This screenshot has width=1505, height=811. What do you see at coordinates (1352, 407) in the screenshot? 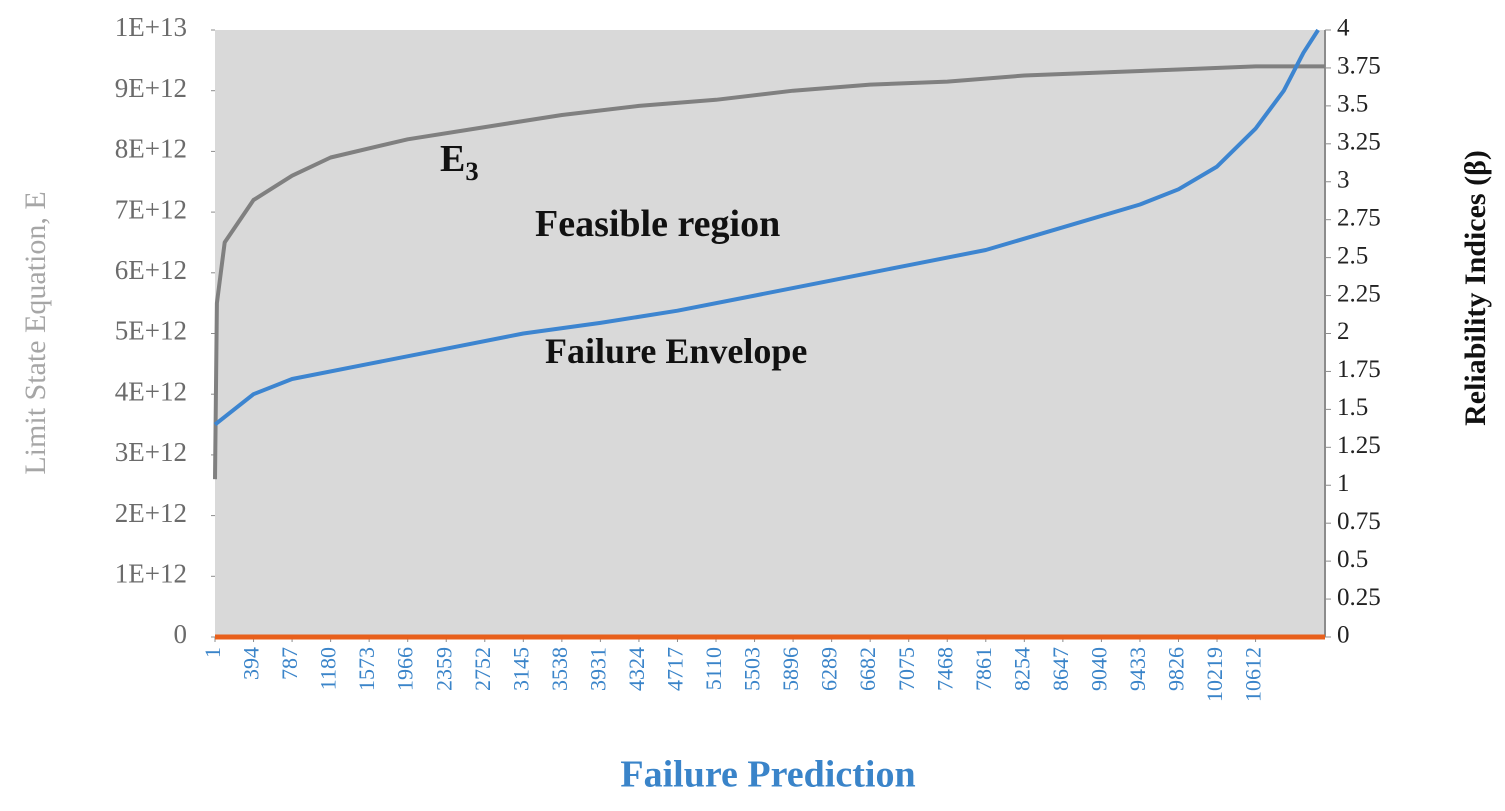
I see `y2-tick-label: 1.5` at bounding box center [1352, 407].